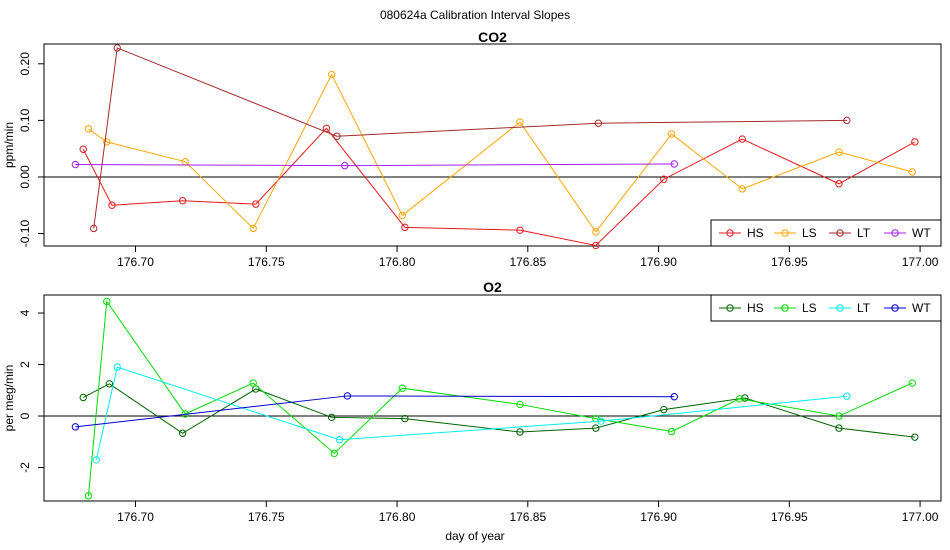 Image resolution: width=950 pixels, height=550 pixels. What do you see at coordinates (9, 398) in the screenshot?
I see `o2-y-axis-label: per meg/min` at bounding box center [9, 398].